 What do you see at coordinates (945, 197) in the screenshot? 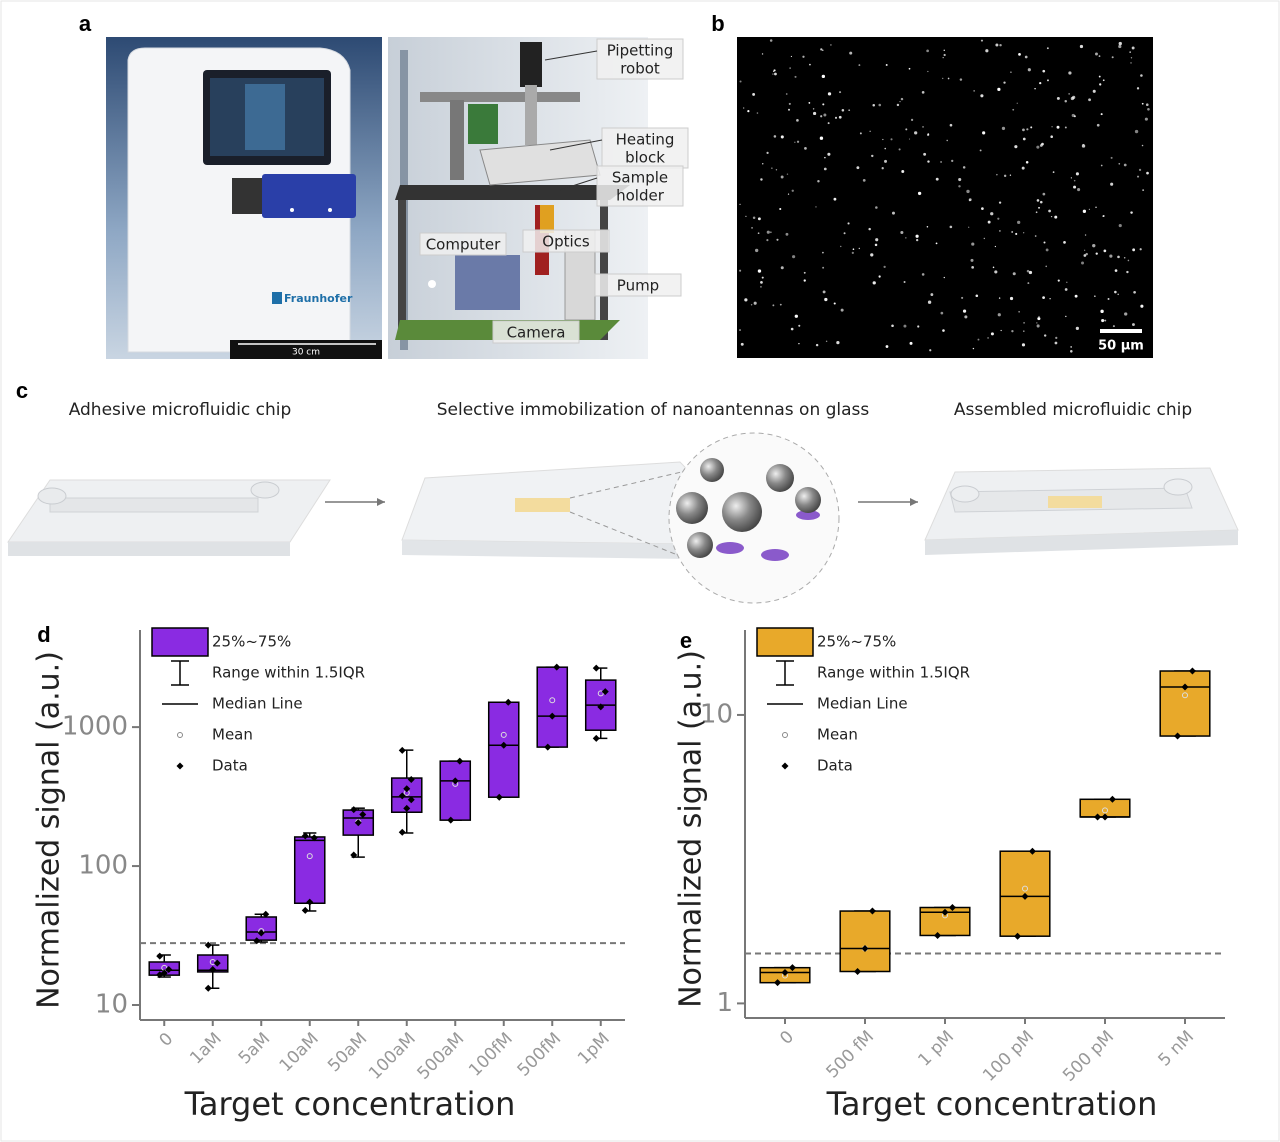
I see `micrograph` at bounding box center [945, 197].